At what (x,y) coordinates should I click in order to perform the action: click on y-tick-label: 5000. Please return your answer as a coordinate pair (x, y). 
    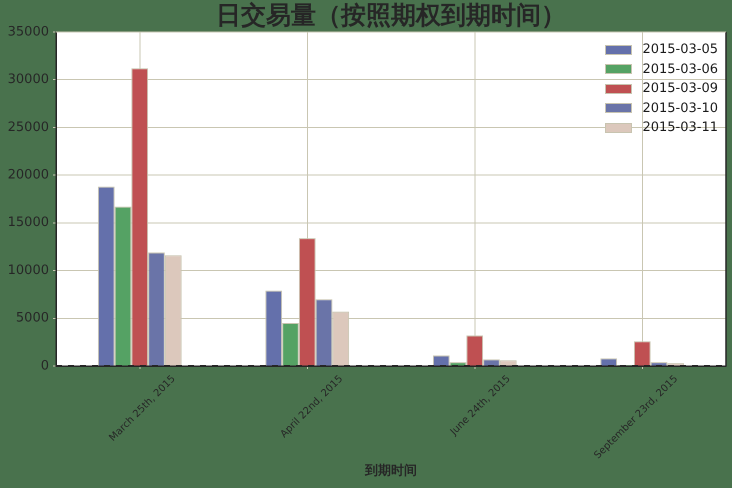
    Looking at the image, I should click on (32, 318).